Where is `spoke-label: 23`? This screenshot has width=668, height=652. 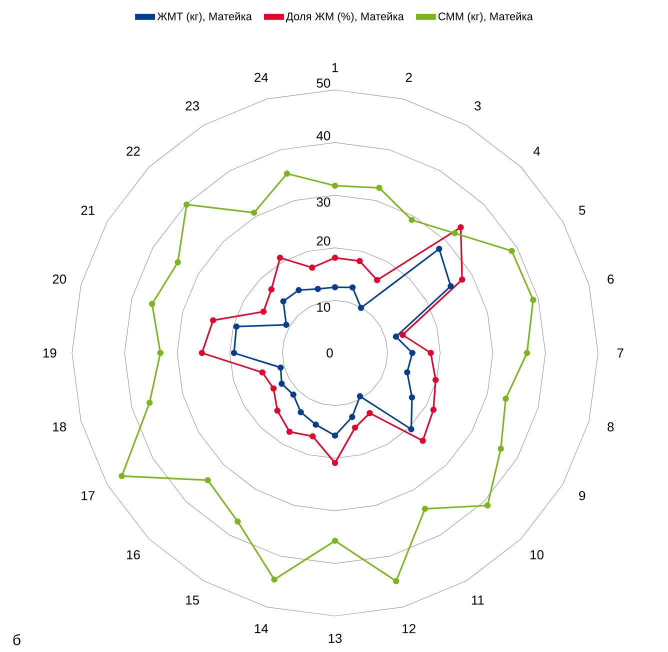
spoke-label: 23 is located at coordinates (192, 105).